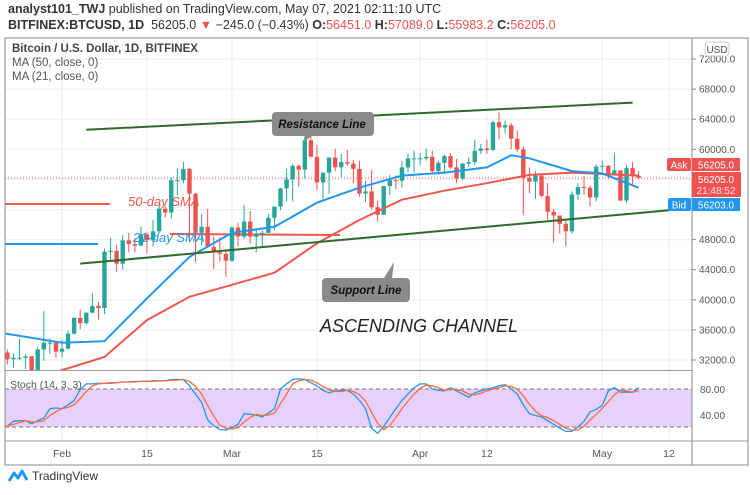 This screenshot has width=750, height=495. What do you see at coordinates (262, 25) in the screenshot?
I see `price-change: −245.0 (−0.43%)` at bounding box center [262, 25].